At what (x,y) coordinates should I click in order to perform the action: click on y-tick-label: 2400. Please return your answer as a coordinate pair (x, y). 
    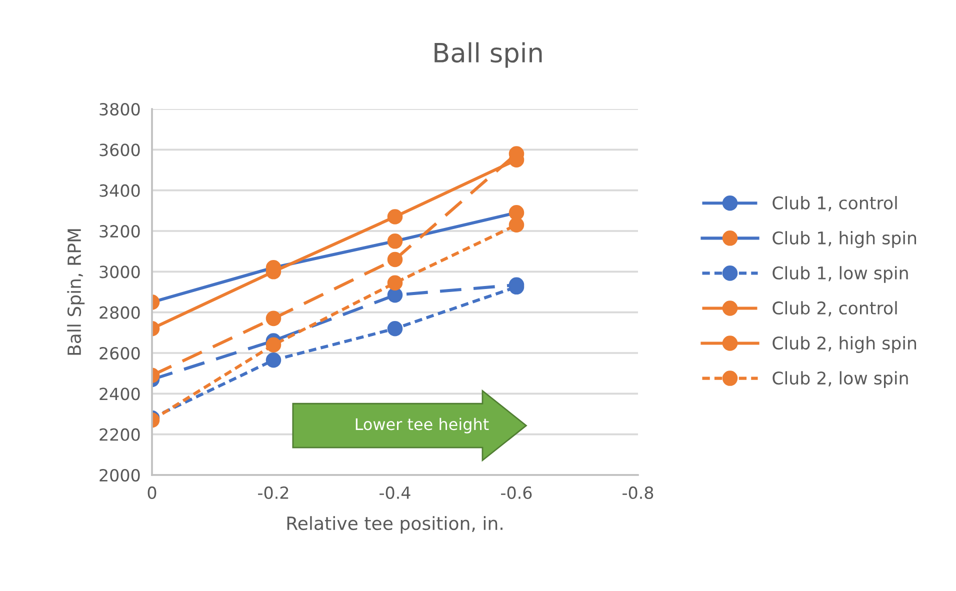
    Looking at the image, I should click on (120, 394).